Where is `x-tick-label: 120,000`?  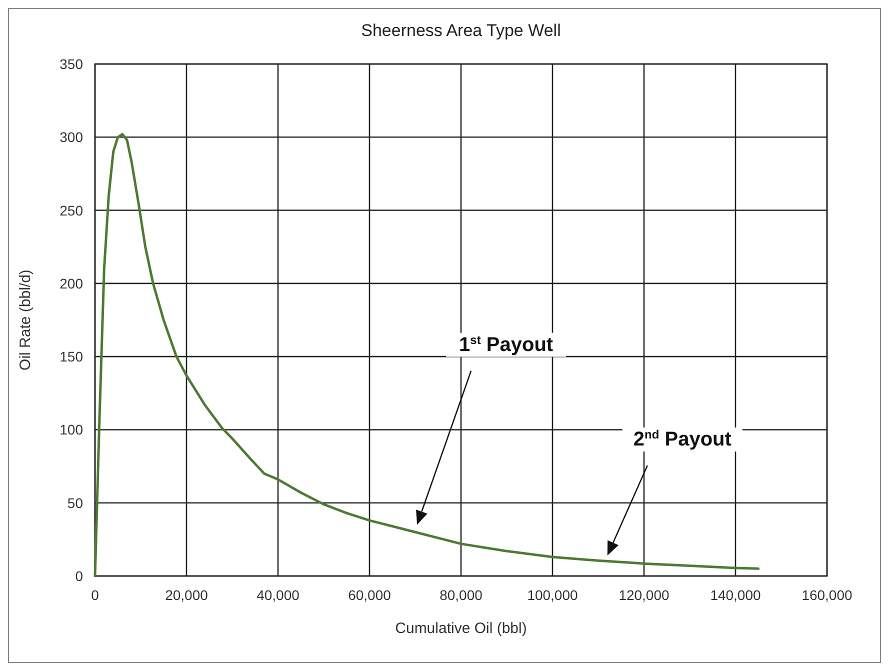 x-tick-label: 120,000 is located at coordinates (644, 595).